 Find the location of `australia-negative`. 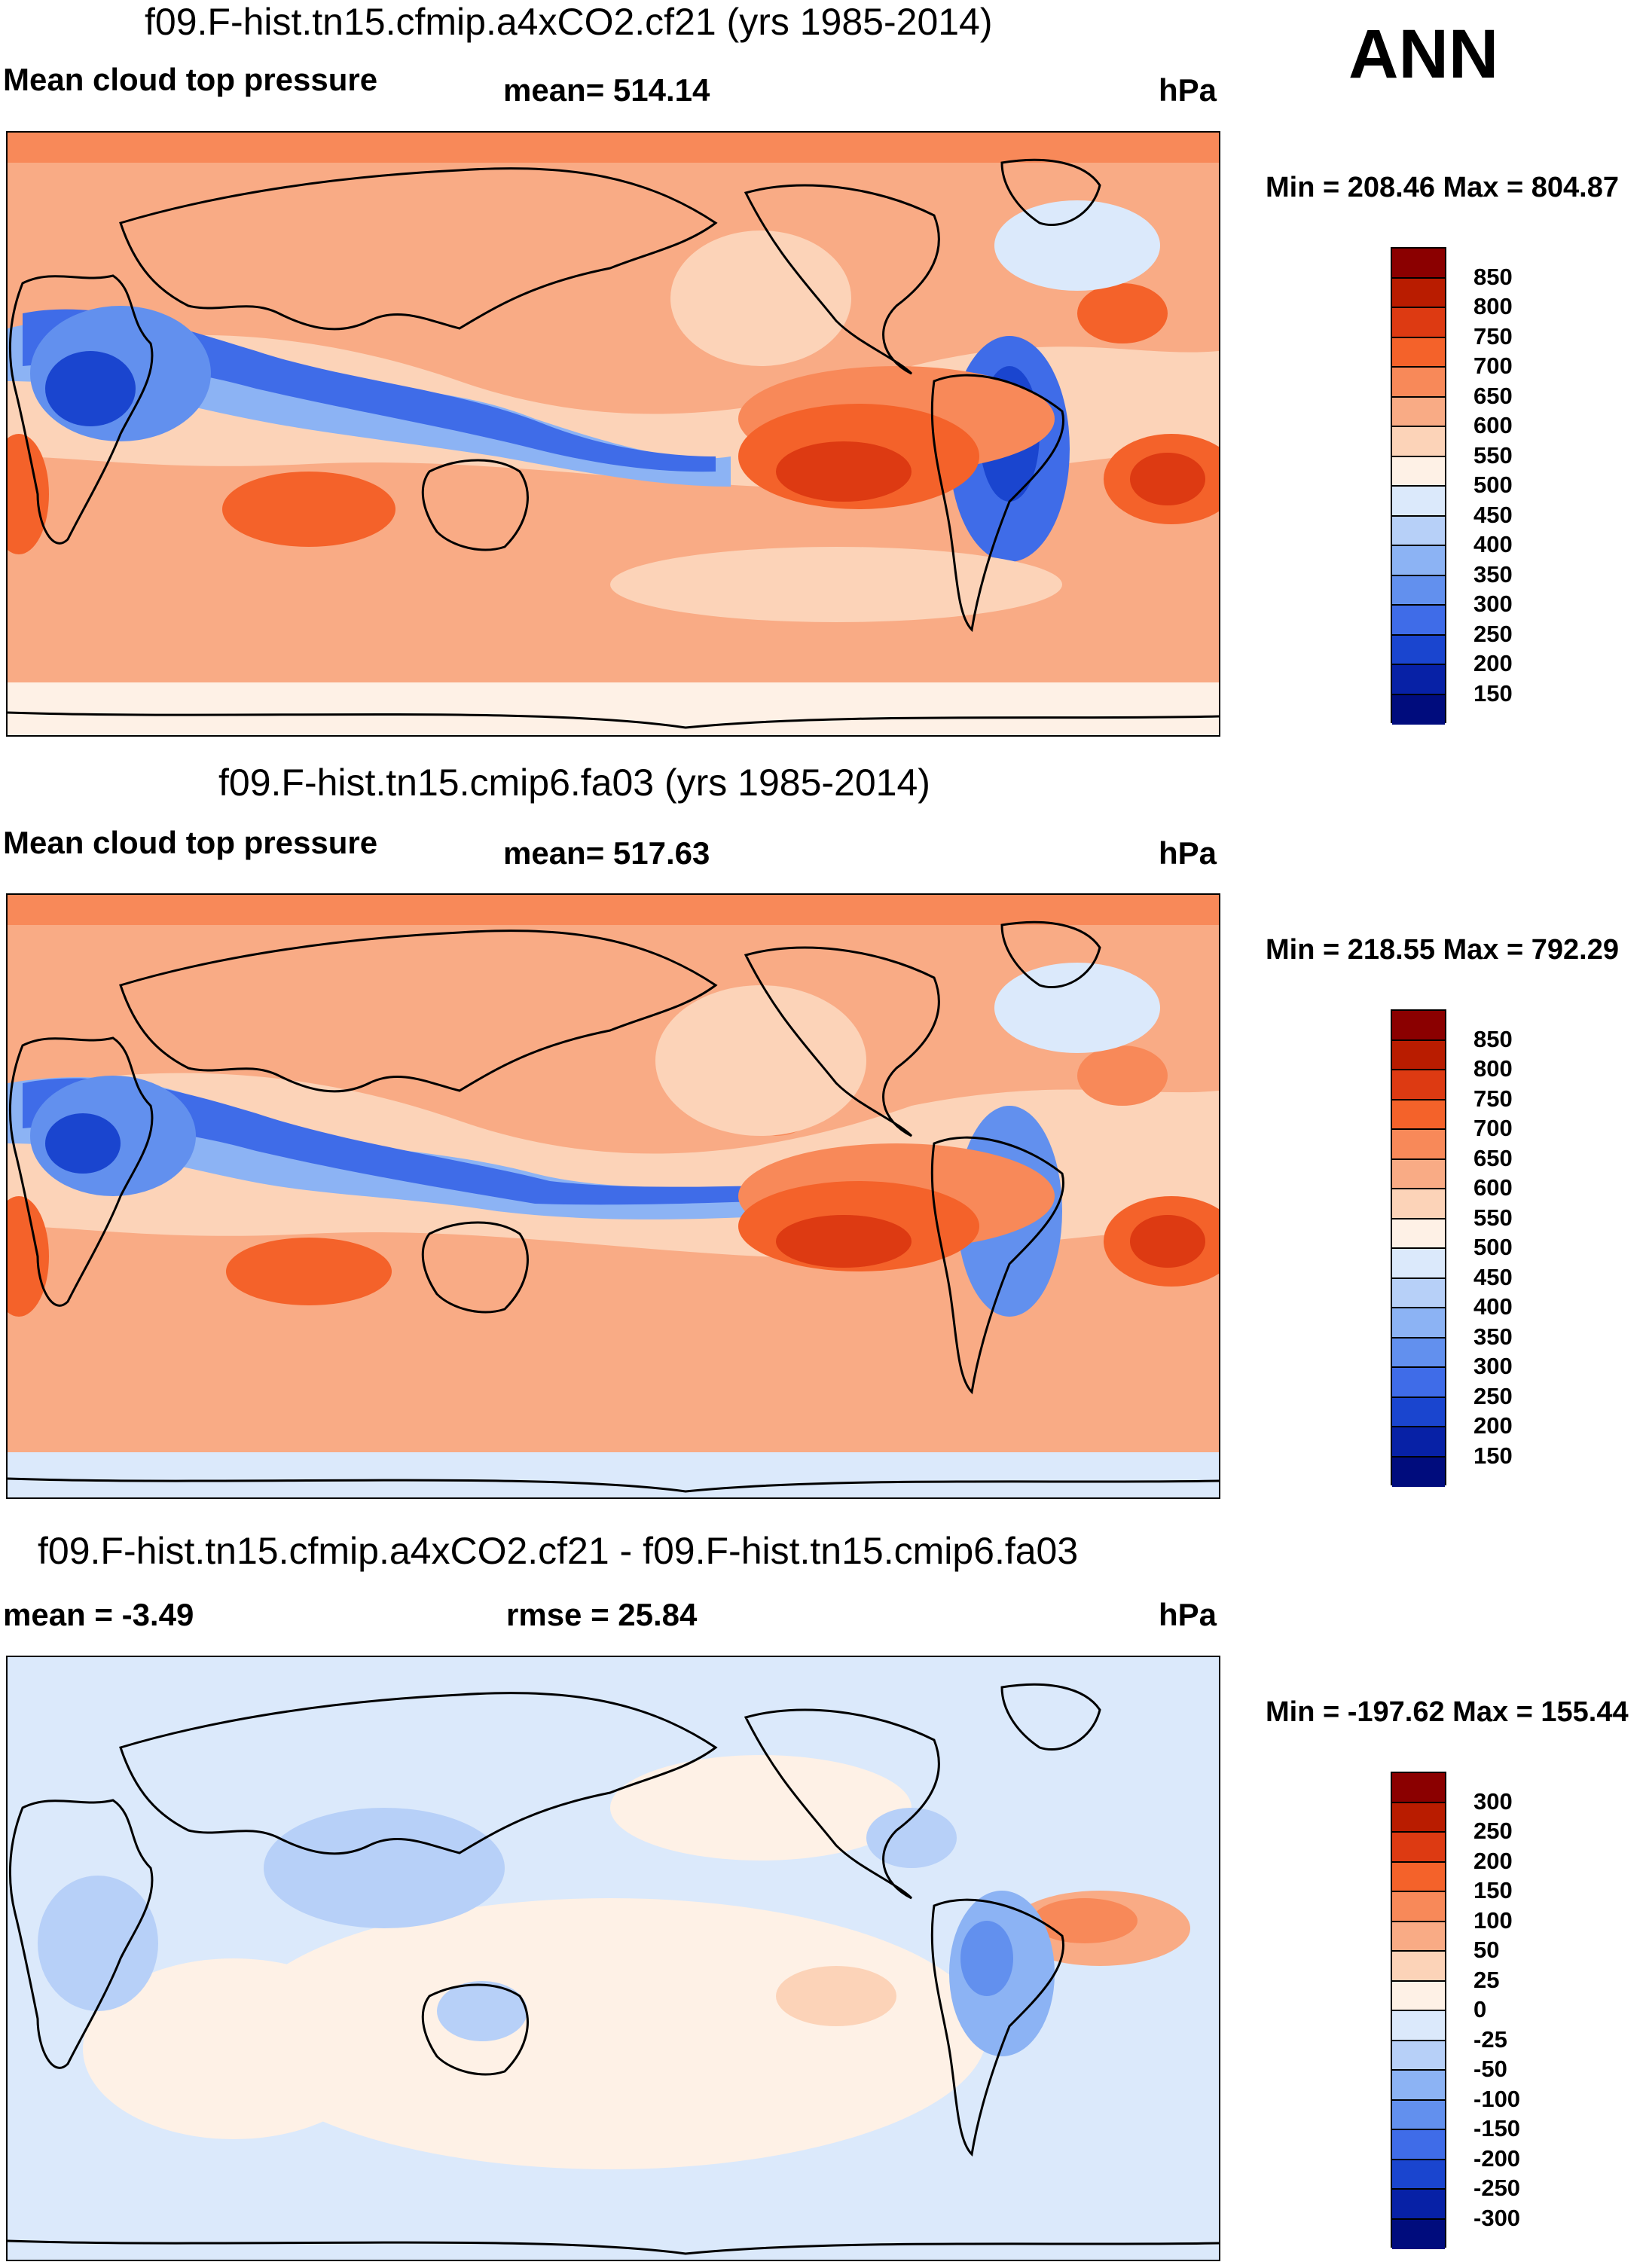

australia-negative is located at coordinates (482, 2011).